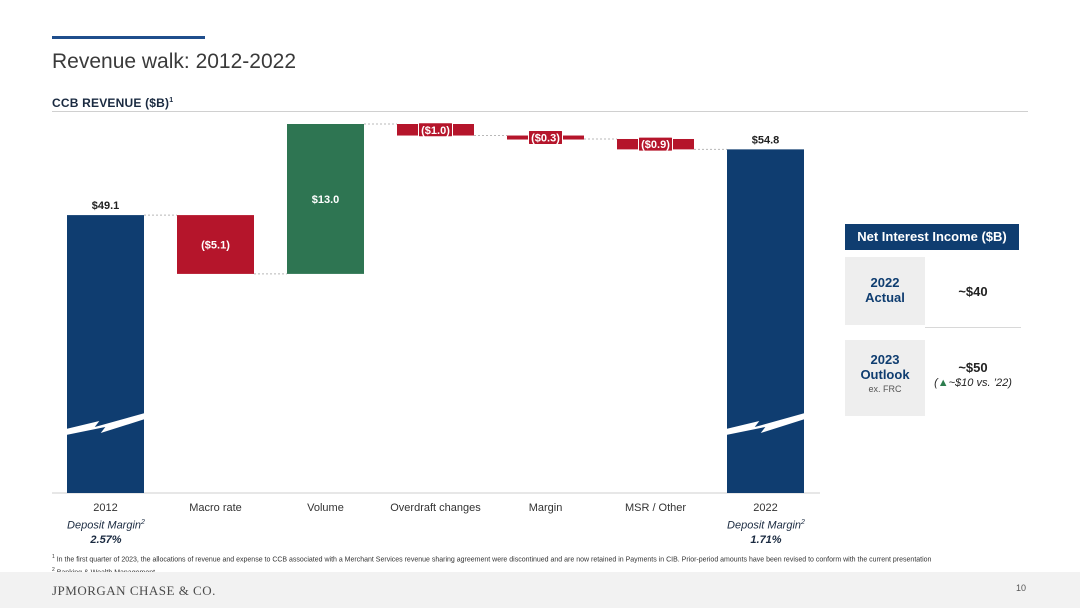  Describe the element at coordinates (973, 291) in the screenshot. I see `nii-actual-value: ~$40` at that location.